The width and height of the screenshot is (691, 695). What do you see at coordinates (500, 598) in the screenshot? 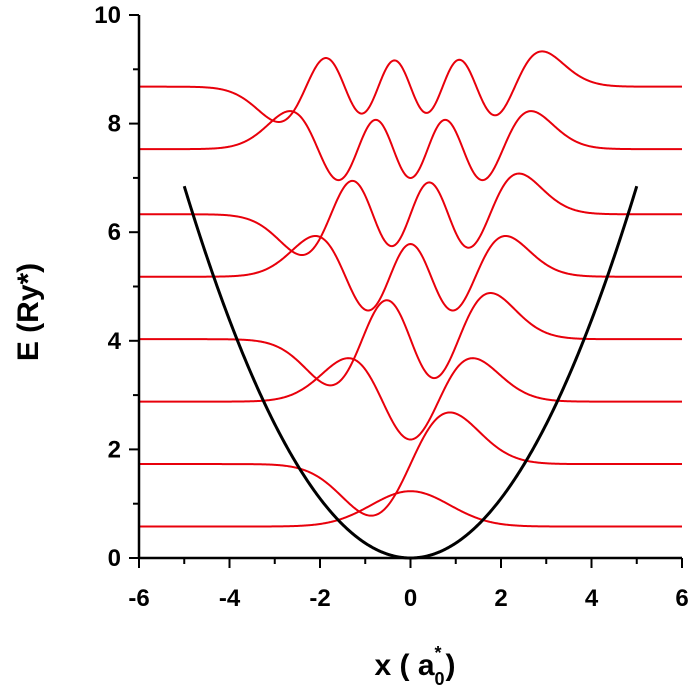
I see `x-tick-label: 2` at bounding box center [500, 598].